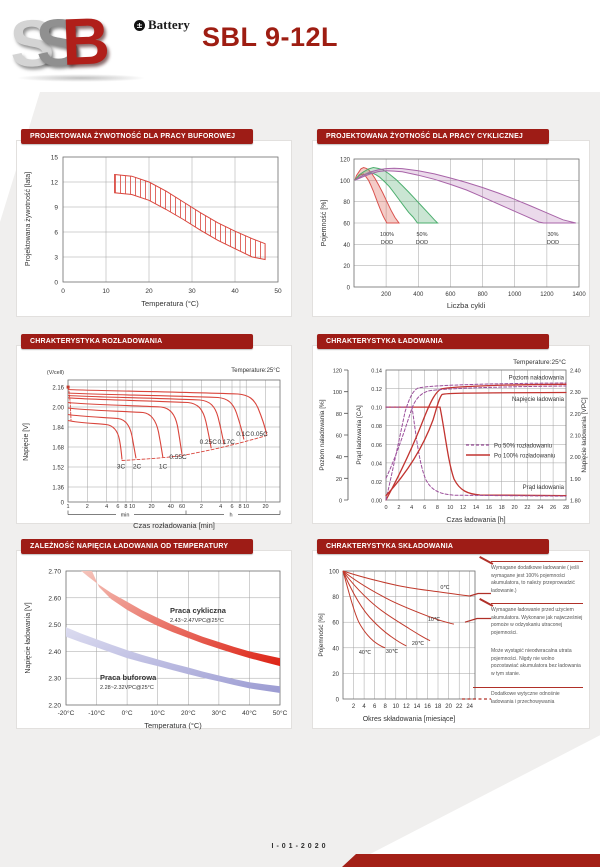 This screenshot has width=600, height=867. Describe the element at coordinates (376, 502) in the screenshot. I see `tick-label: 0.00` at that location.